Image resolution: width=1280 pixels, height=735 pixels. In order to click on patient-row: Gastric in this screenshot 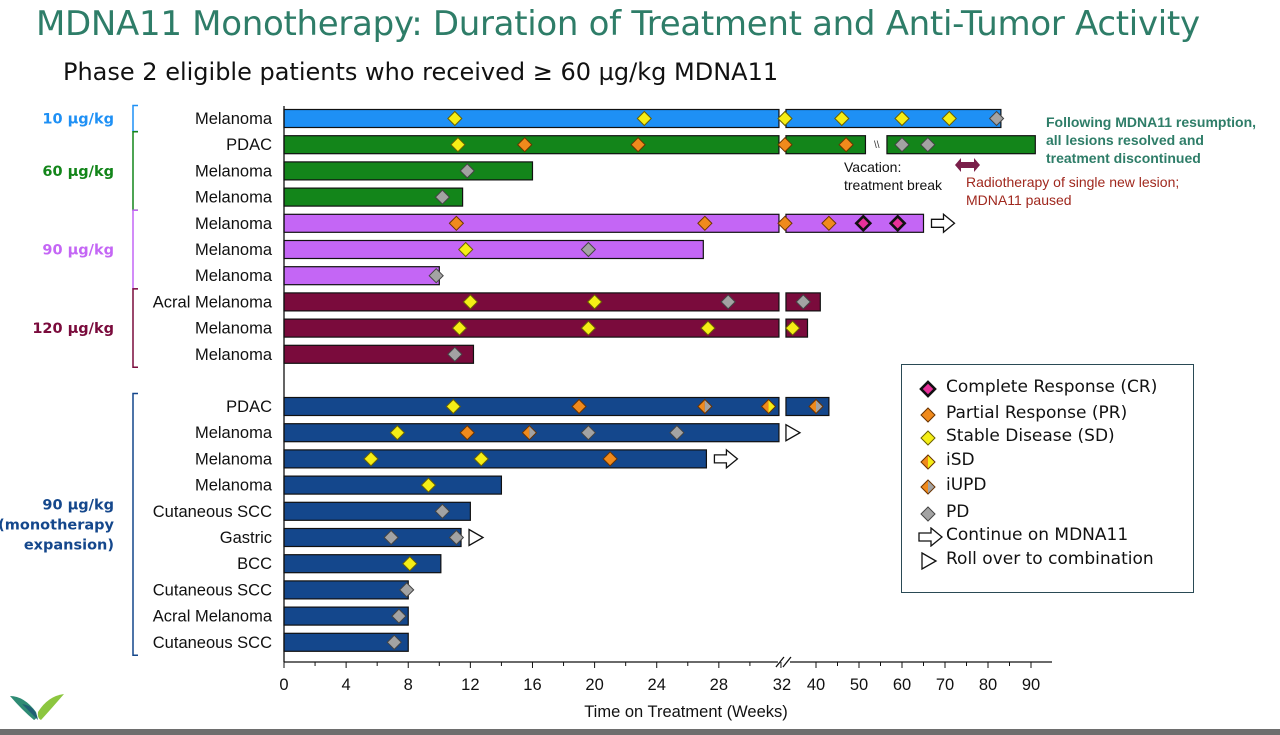, I will do `click(352, 537)`.